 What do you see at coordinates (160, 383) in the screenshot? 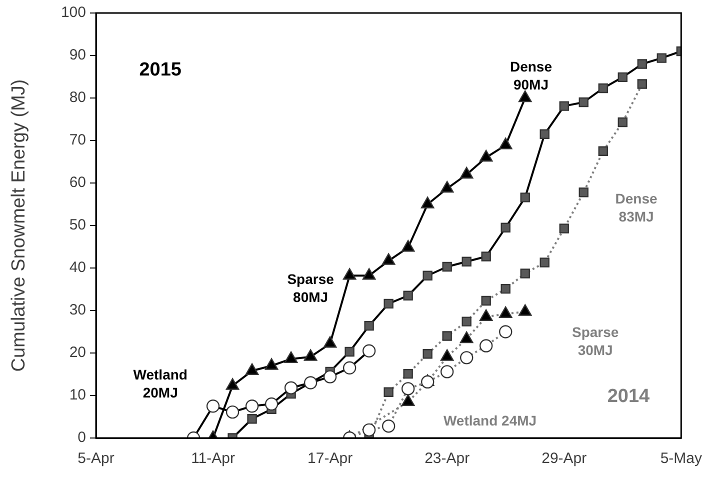
I see `series-label: Wetland 20MJ` at bounding box center [160, 383].